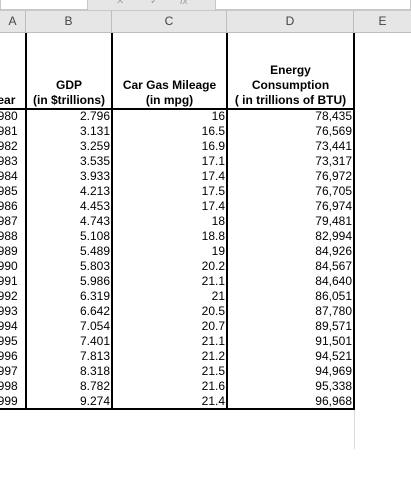 This screenshot has width=411, height=480. What do you see at coordinates (94, 266) in the screenshot?
I see `cell-gdp: 5.803` at bounding box center [94, 266].